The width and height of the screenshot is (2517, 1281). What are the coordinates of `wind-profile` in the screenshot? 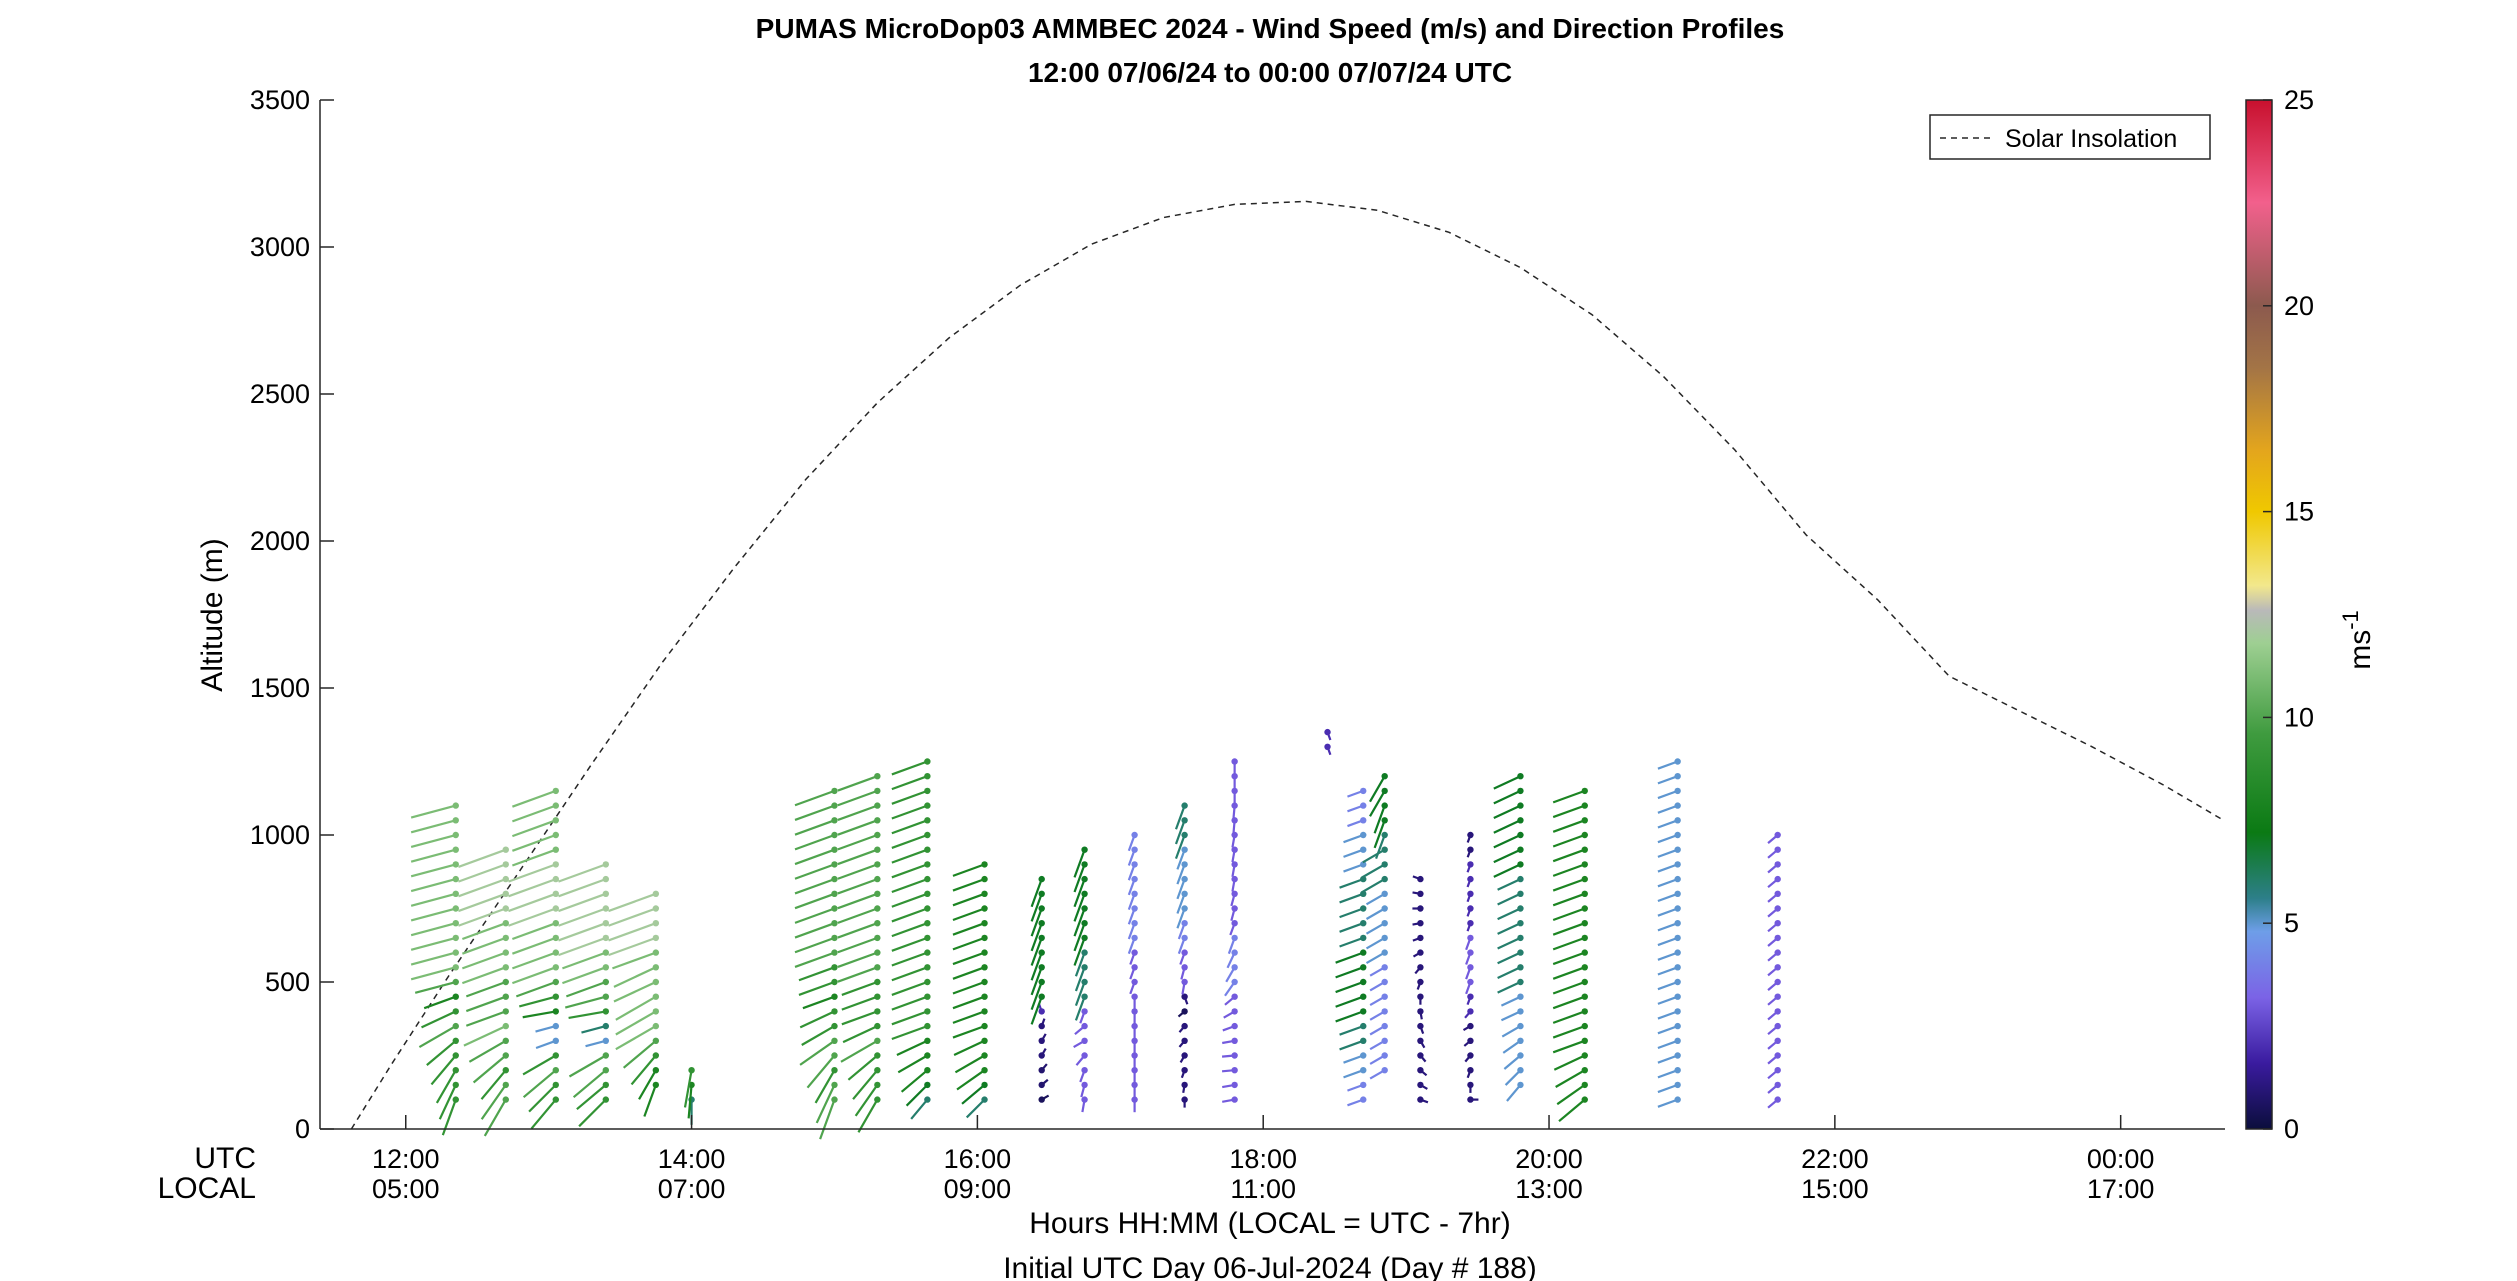 It's located at (1470, 967).